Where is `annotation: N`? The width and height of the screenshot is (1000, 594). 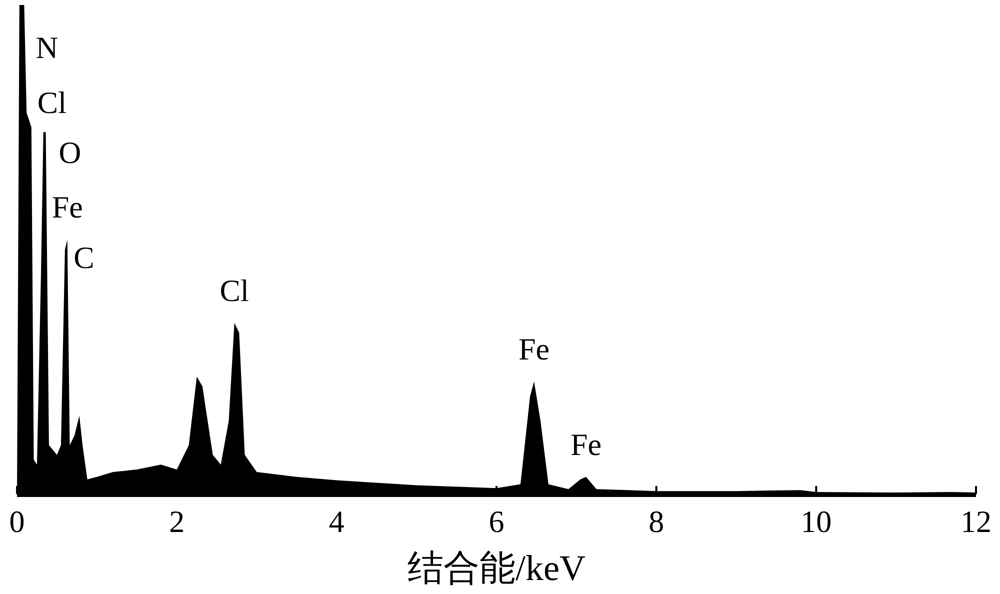 annotation: N is located at coordinates (47, 47).